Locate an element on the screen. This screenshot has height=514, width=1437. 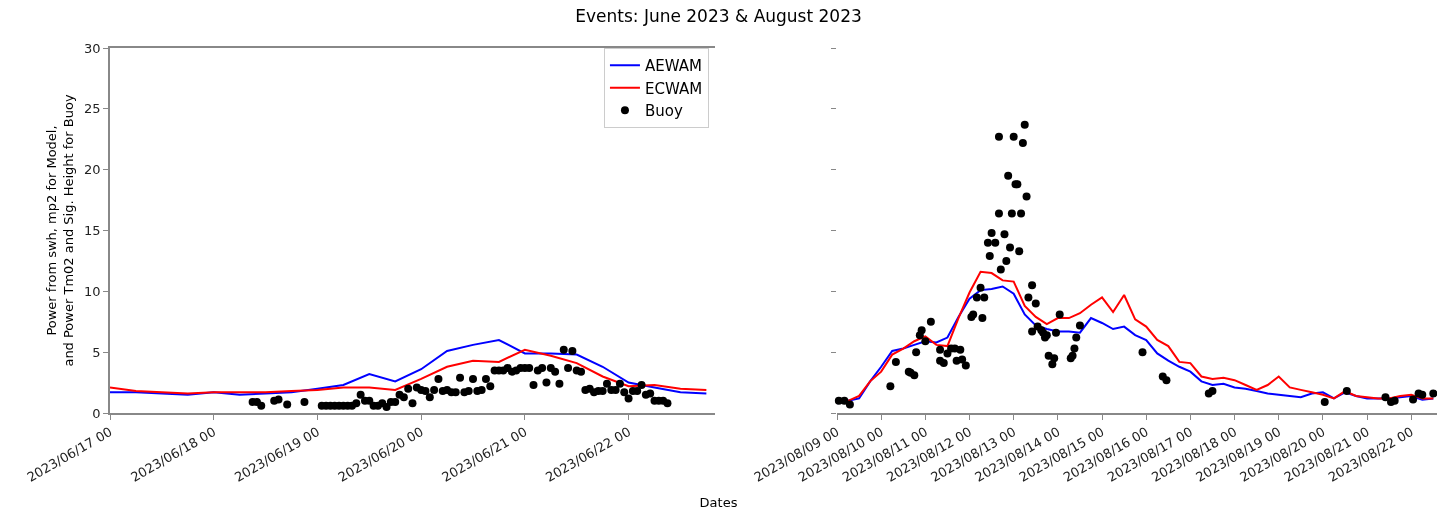
x-axis-title: Dates is located at coordinates (718, 502).